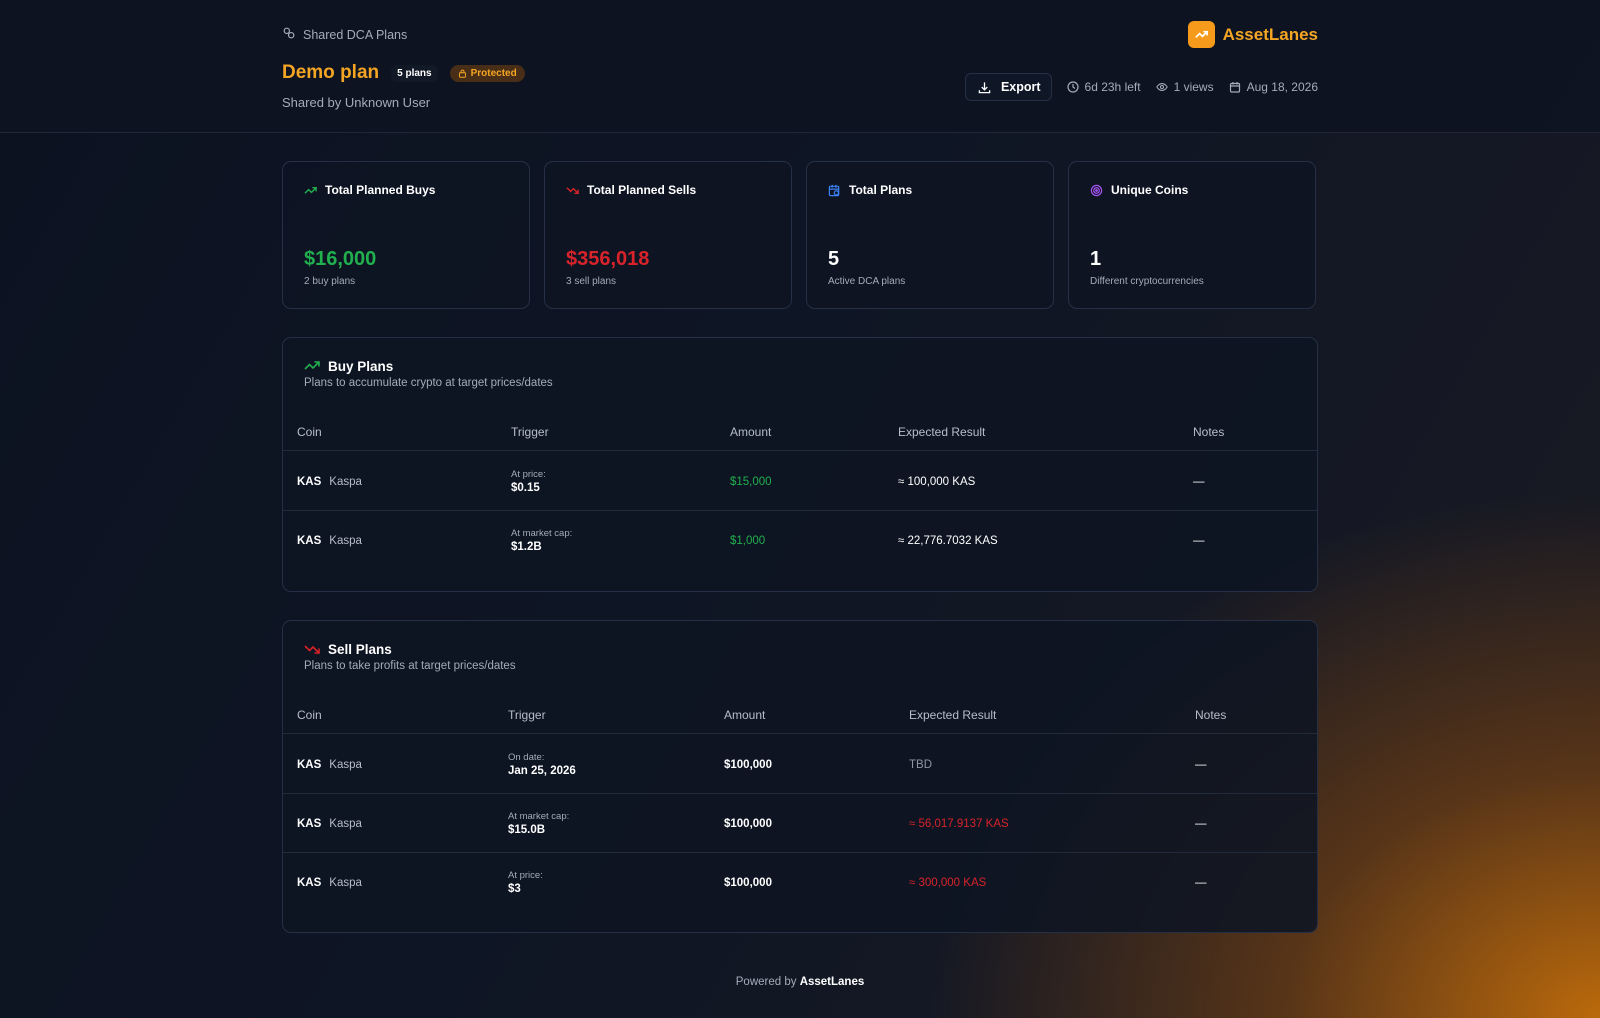 The image size is (1600, 1018). I want to click on breadcrumb: Shared DCA Plans, so click(344, 34).